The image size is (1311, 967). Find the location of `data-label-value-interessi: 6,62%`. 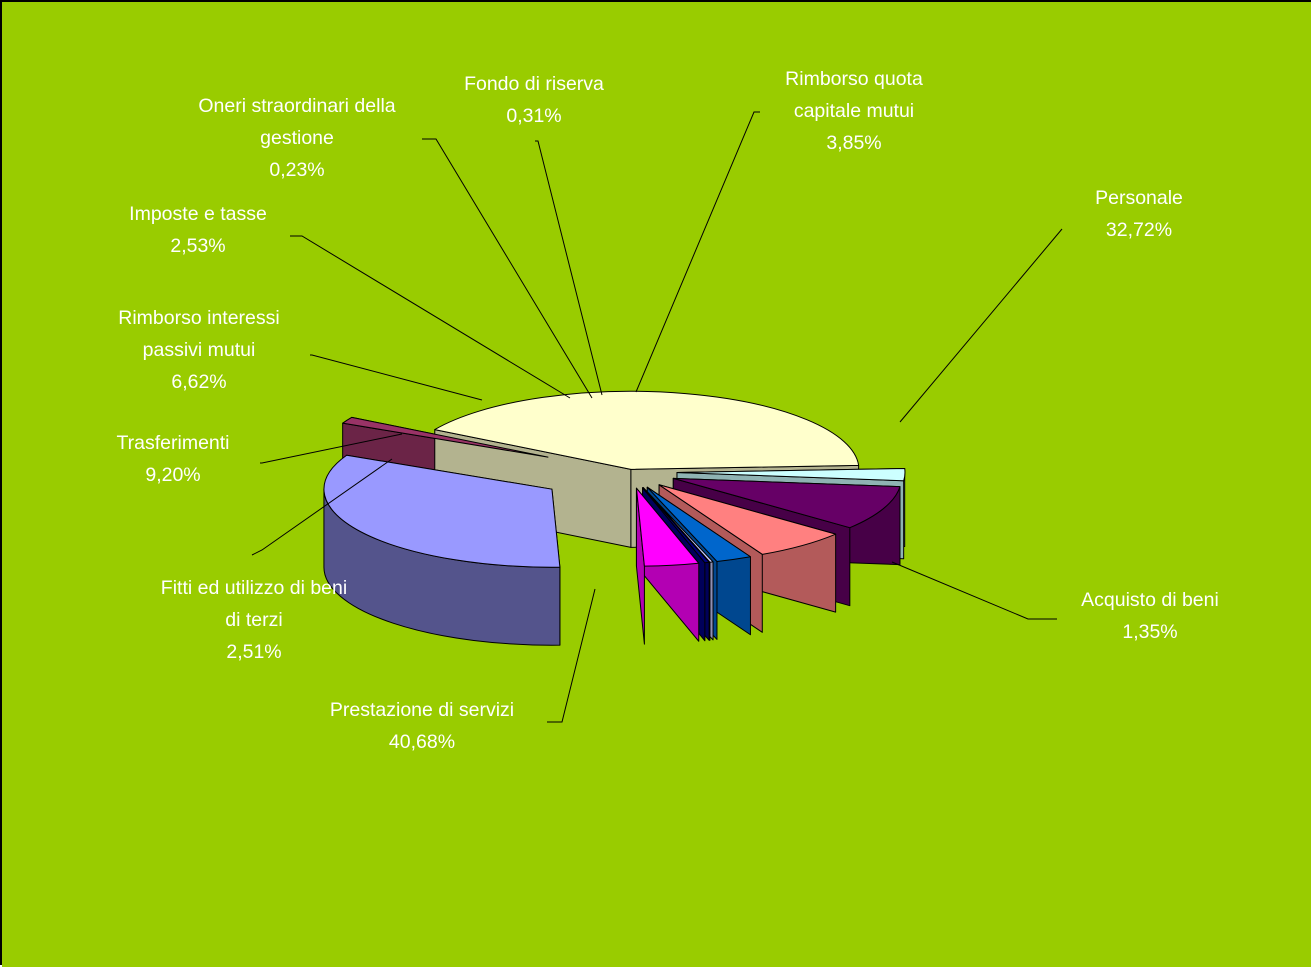

data-label-value-interessi: 6,62% is located at coordinates (198, 382).